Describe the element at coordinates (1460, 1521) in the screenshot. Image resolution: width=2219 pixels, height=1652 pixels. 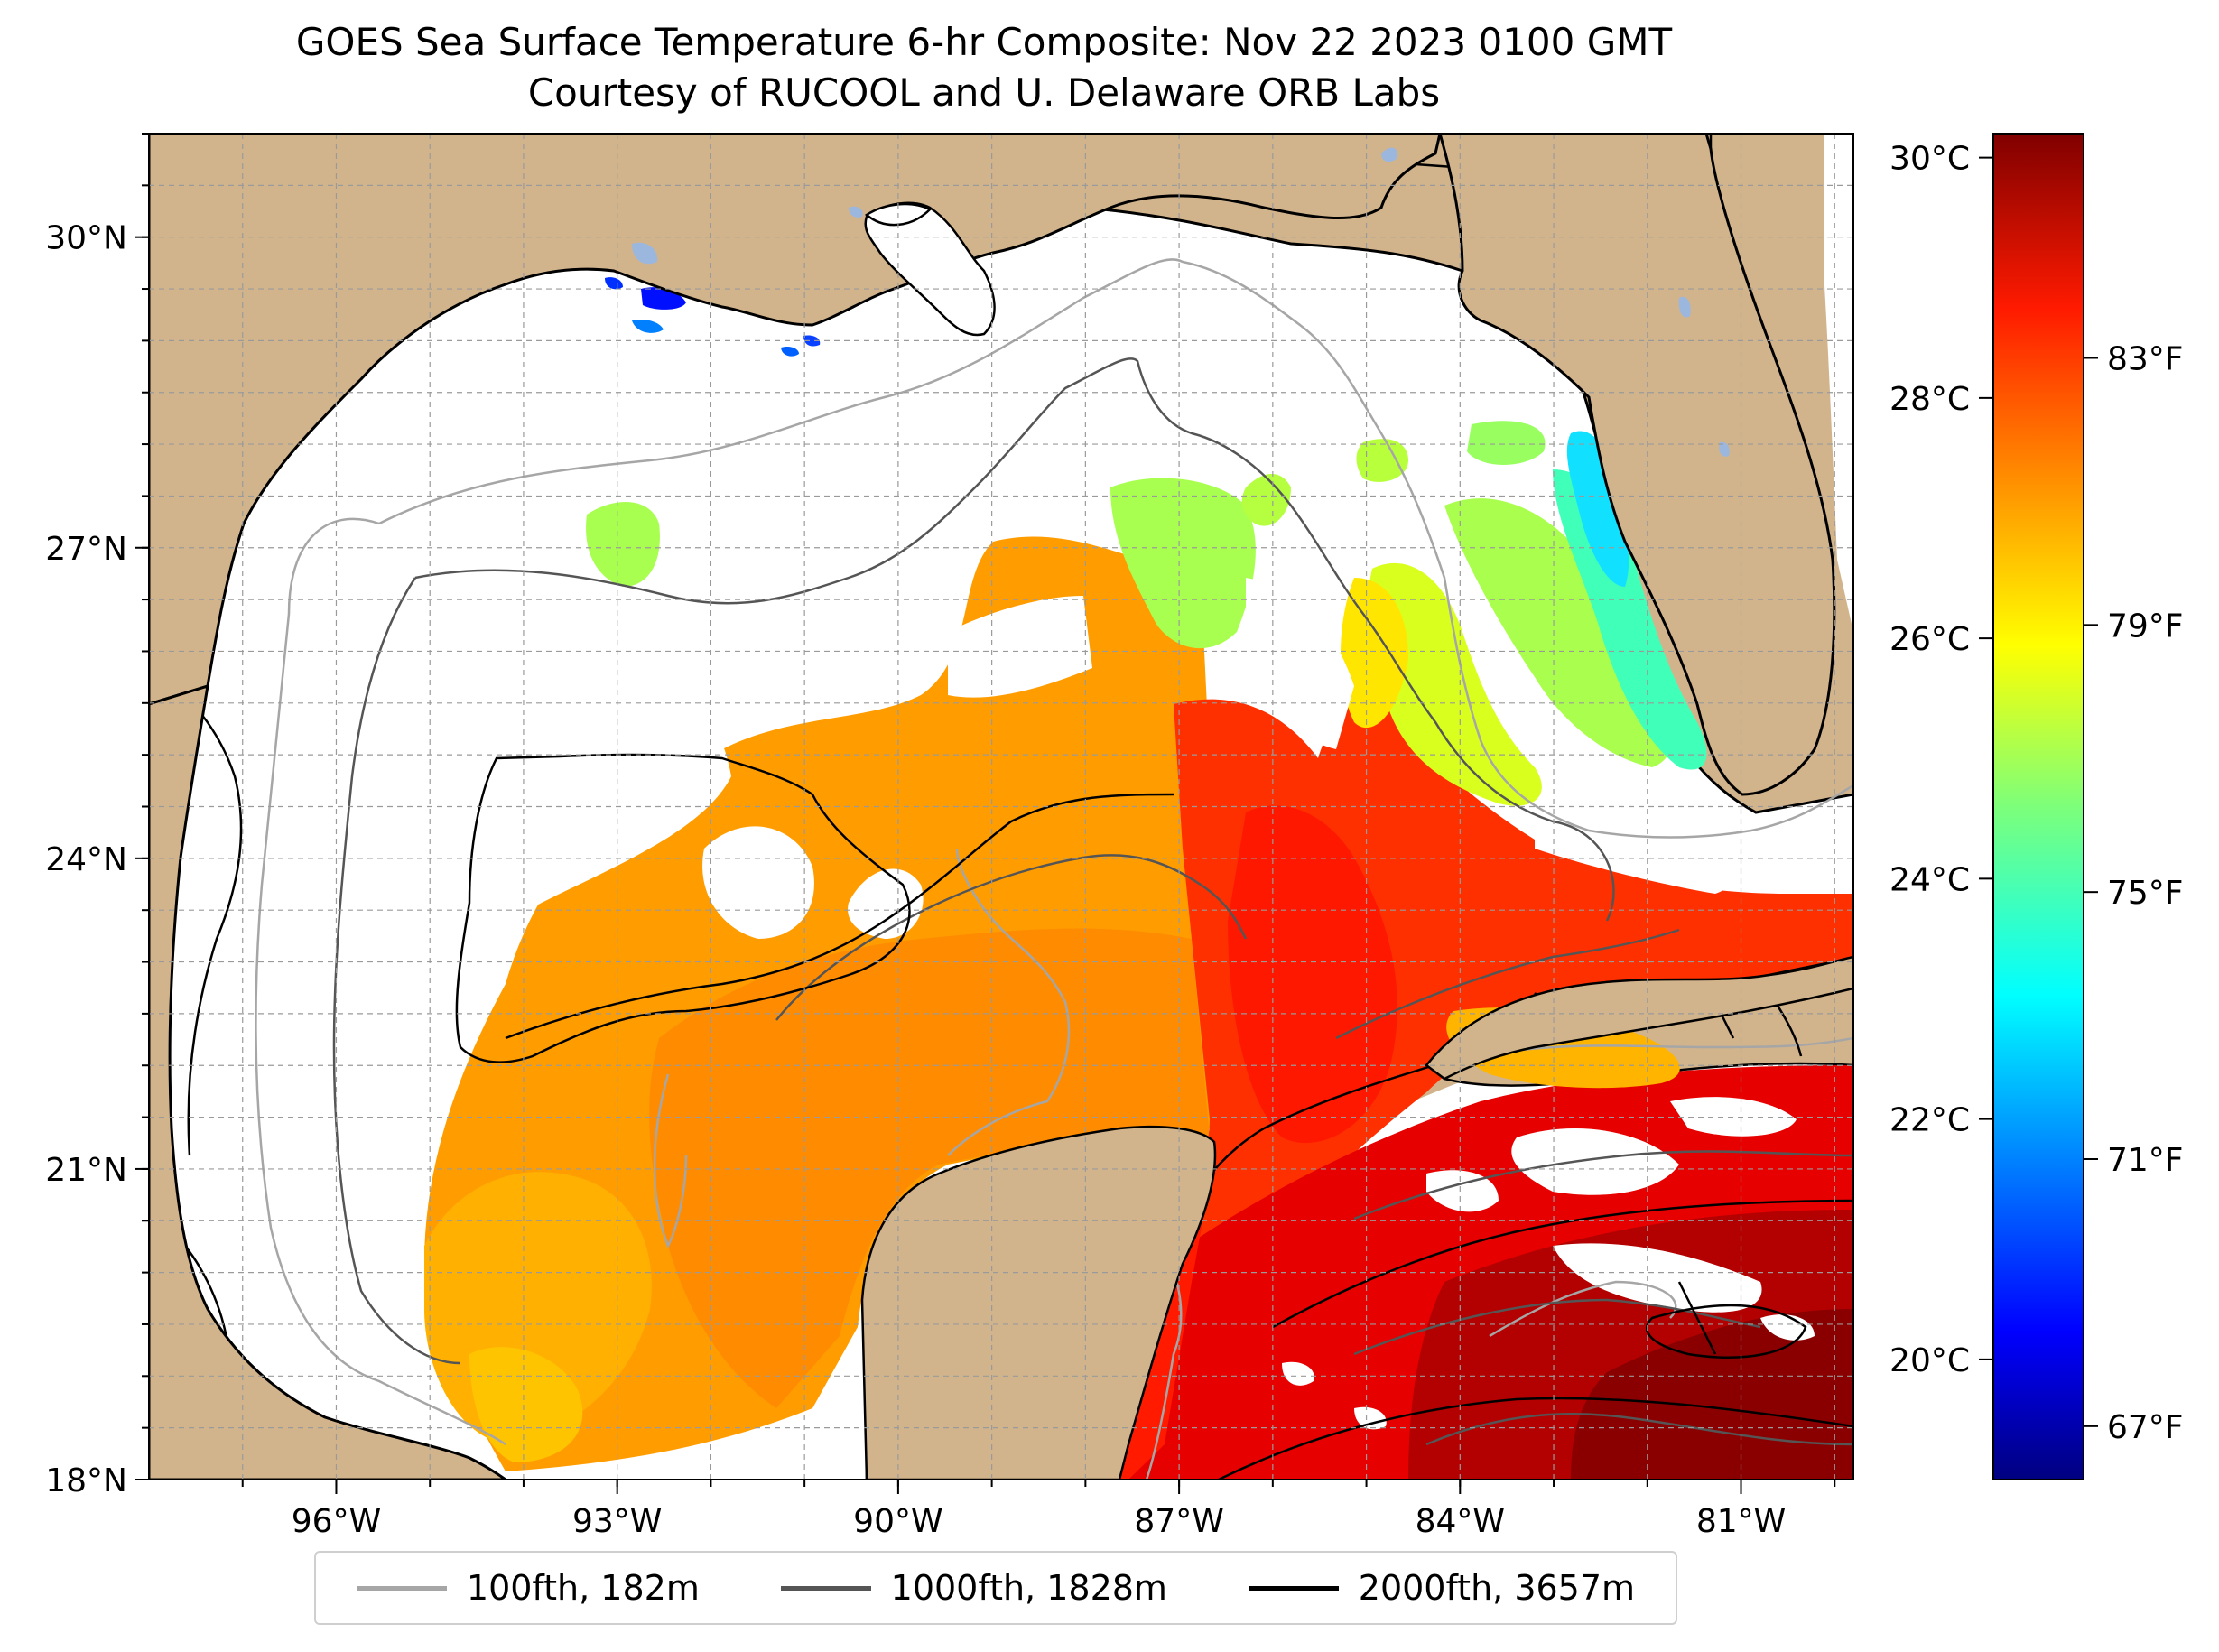
I see `lon-tick-label: 84°W` at that location.